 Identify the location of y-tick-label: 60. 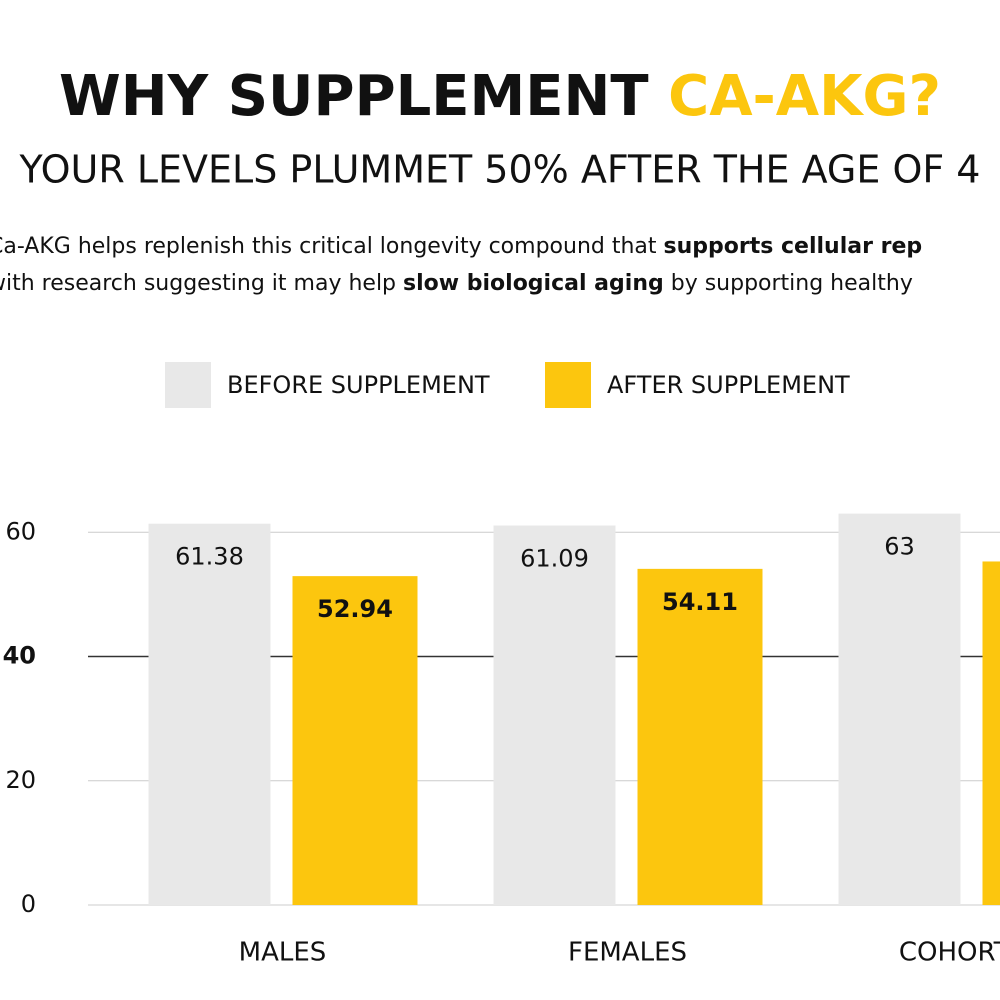
(20, 531).